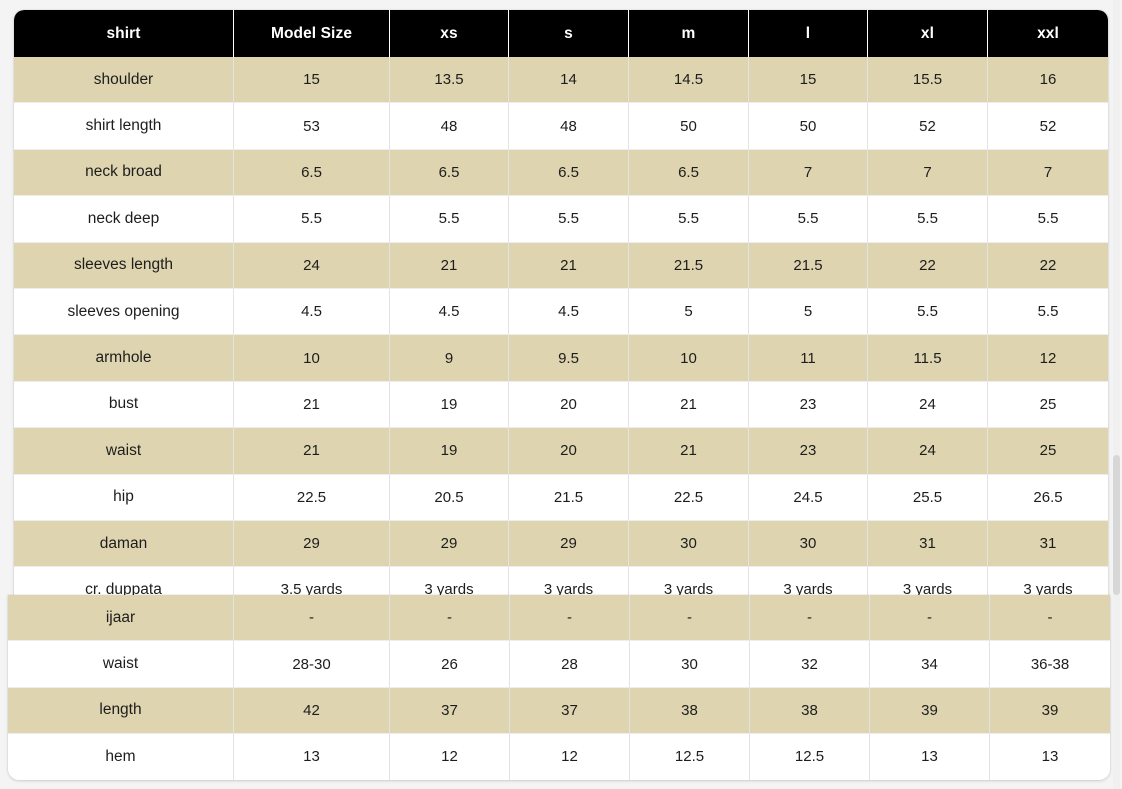 This screenshot has height=789, width=1122. What do you see at coordinates (810, 757) in the screenshot?
I see `measurement-cell: 12.5` at bounding box center [810, 757].